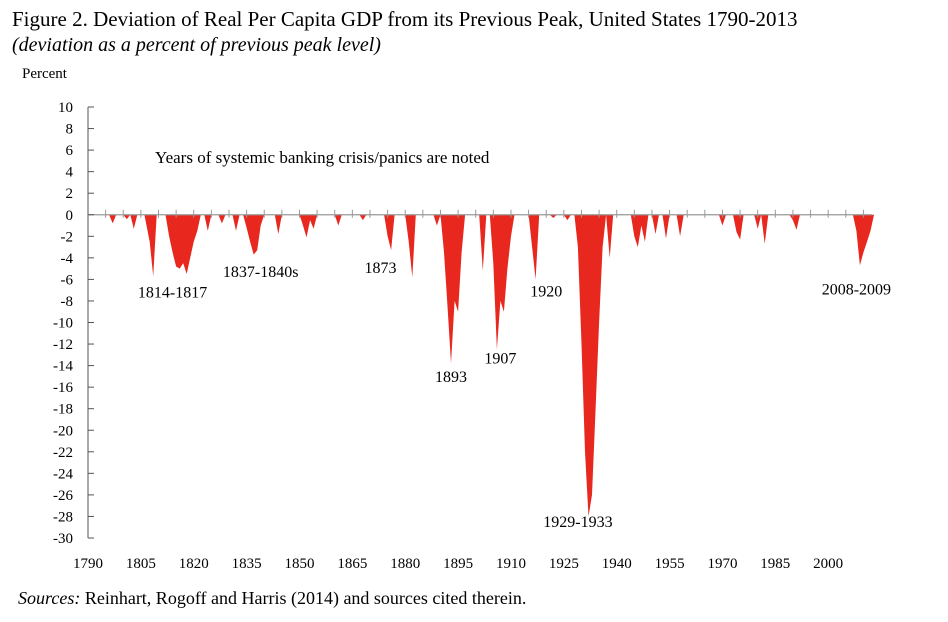 The width and height of the screenshot is (948, 622). I want to click on y-tick-label: -6, so click(67, 280).